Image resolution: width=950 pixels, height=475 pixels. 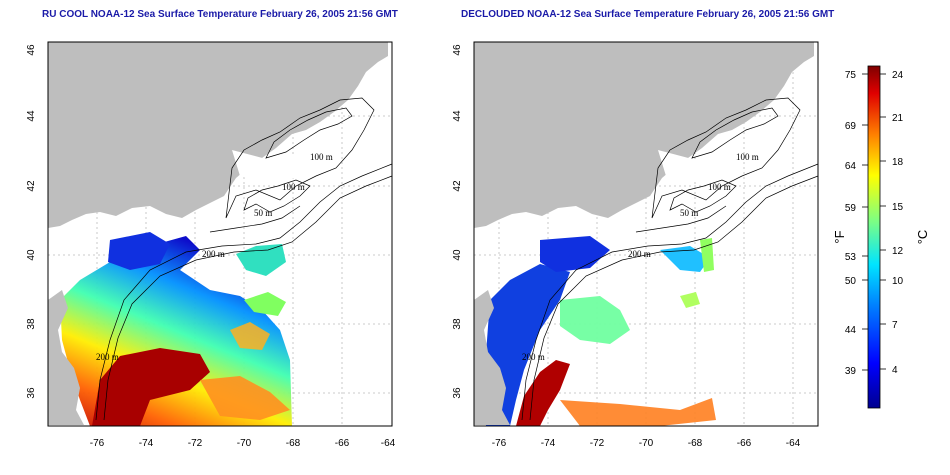 I want to click on left-contour-label-200m-a: 200 m, so click(x=213, y=254).